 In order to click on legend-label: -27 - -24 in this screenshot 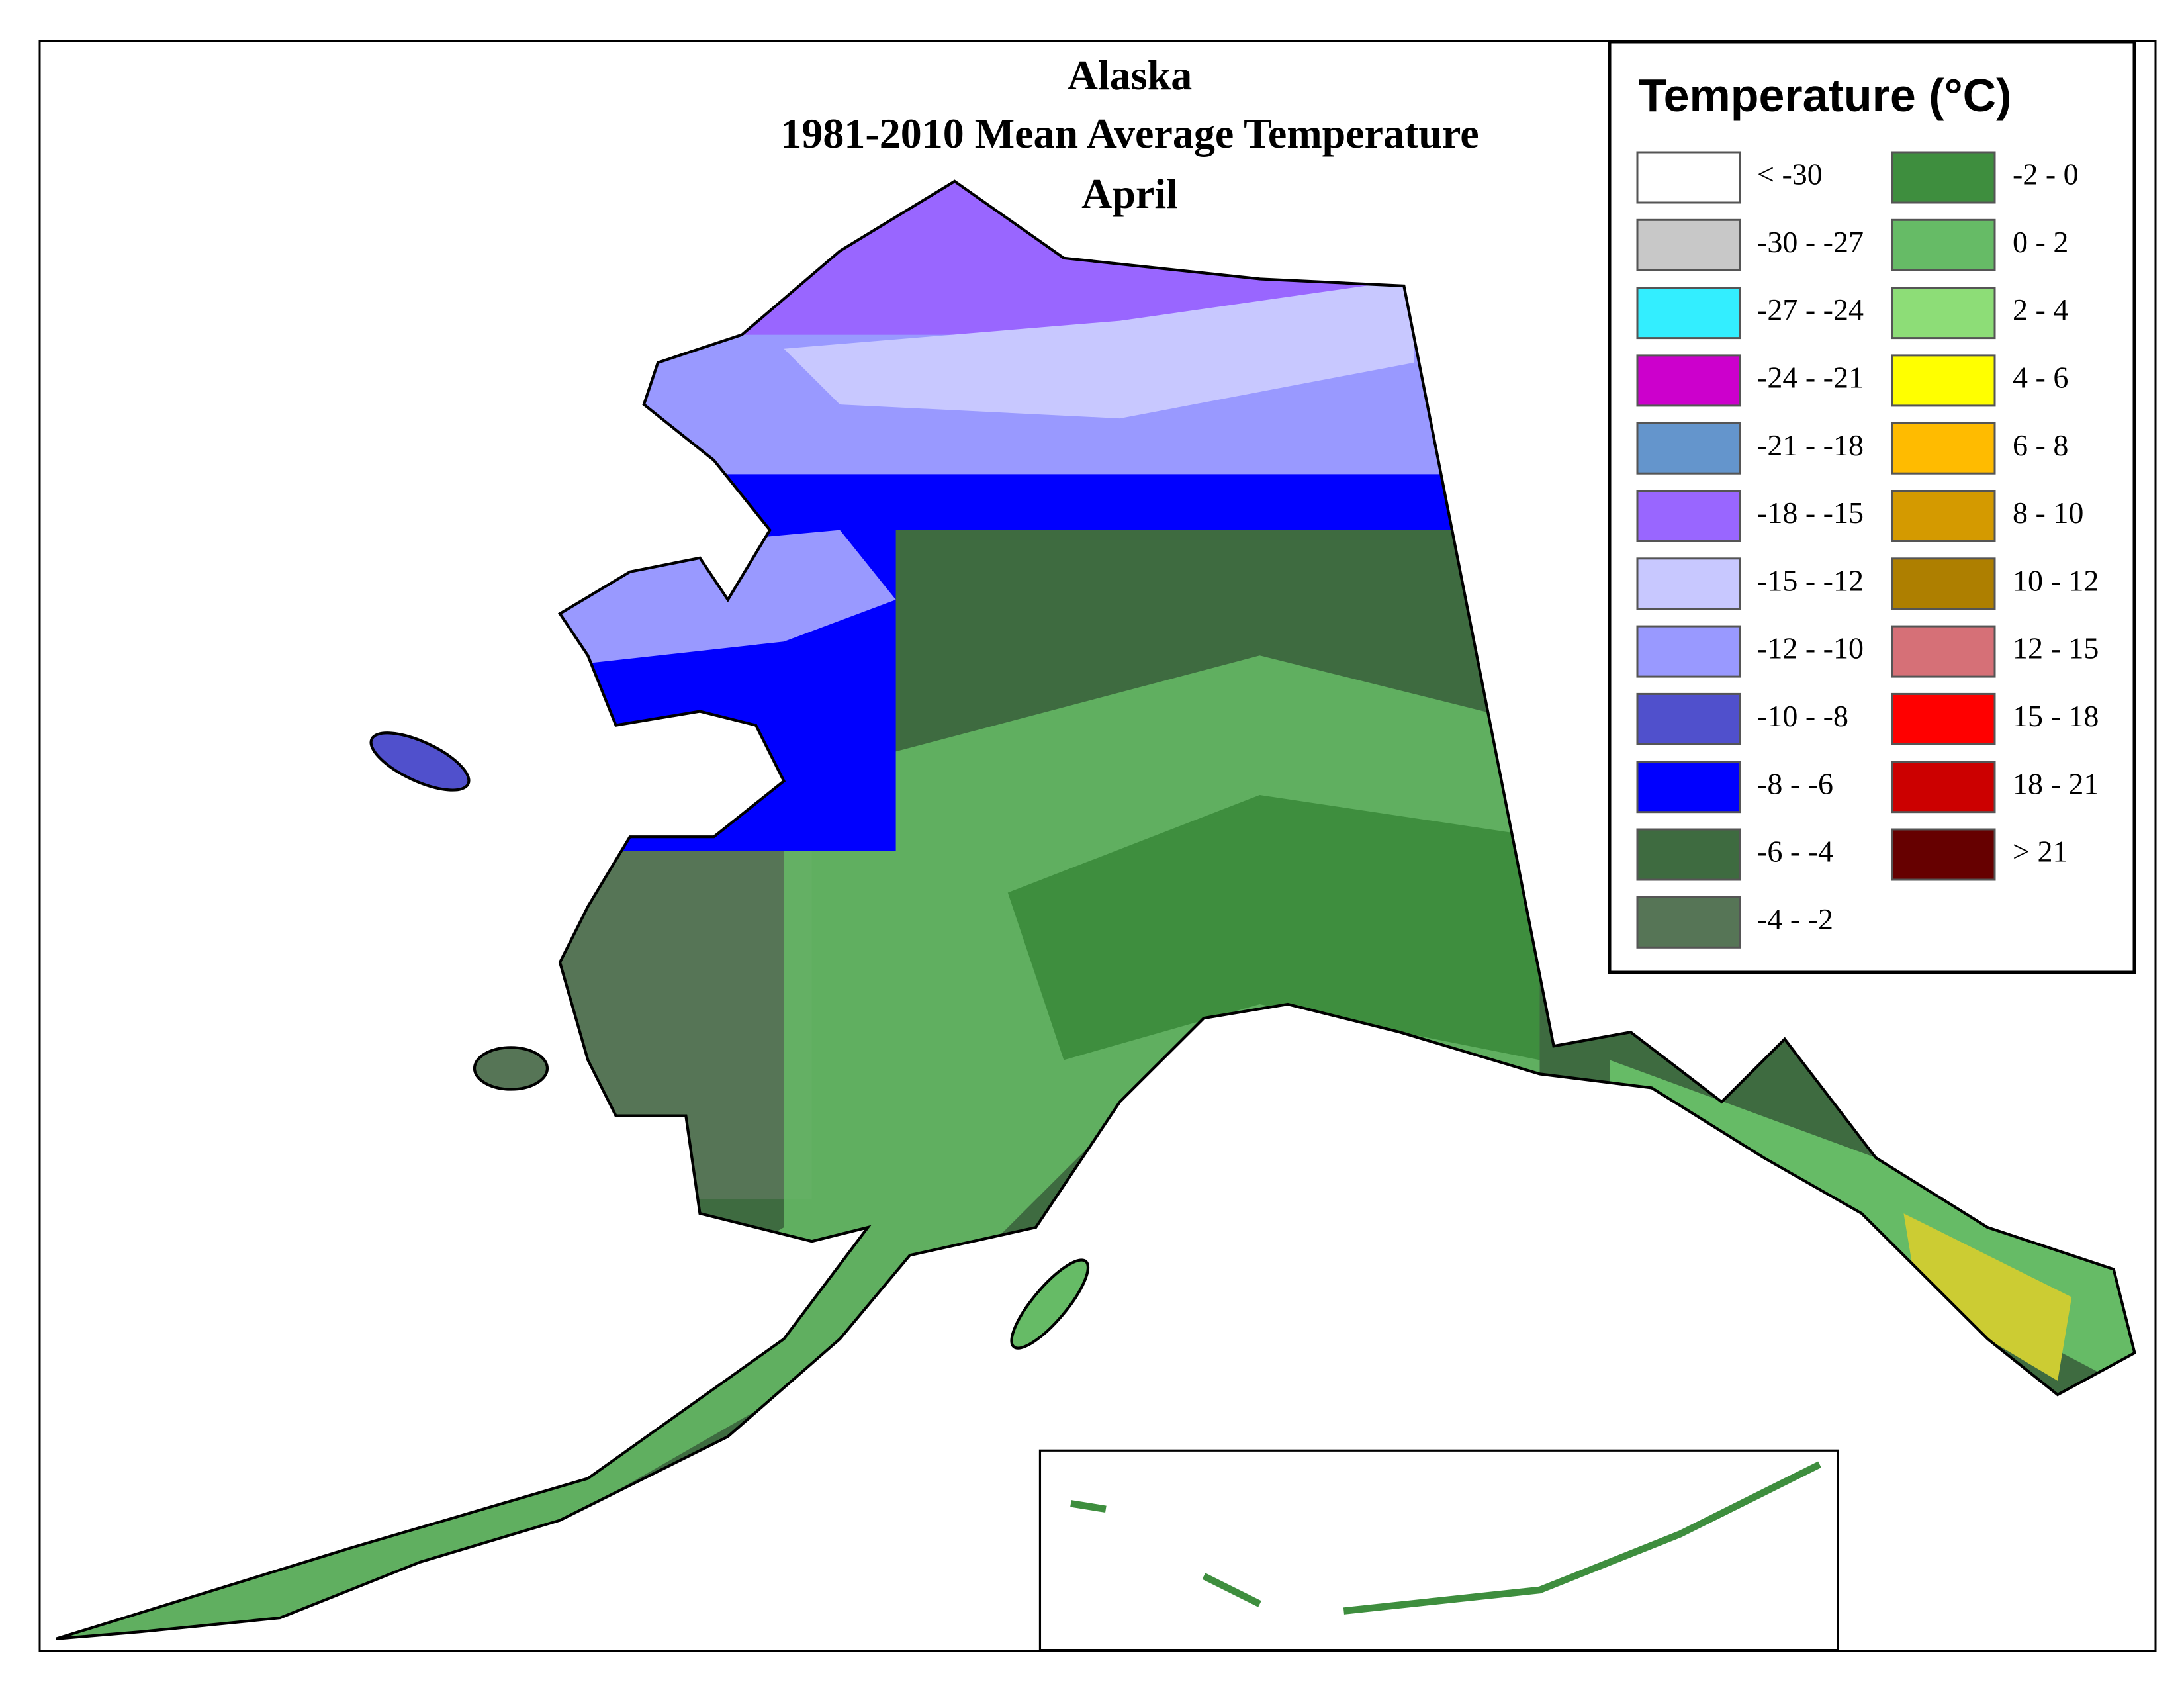, I will do `click(1811, 309)`.